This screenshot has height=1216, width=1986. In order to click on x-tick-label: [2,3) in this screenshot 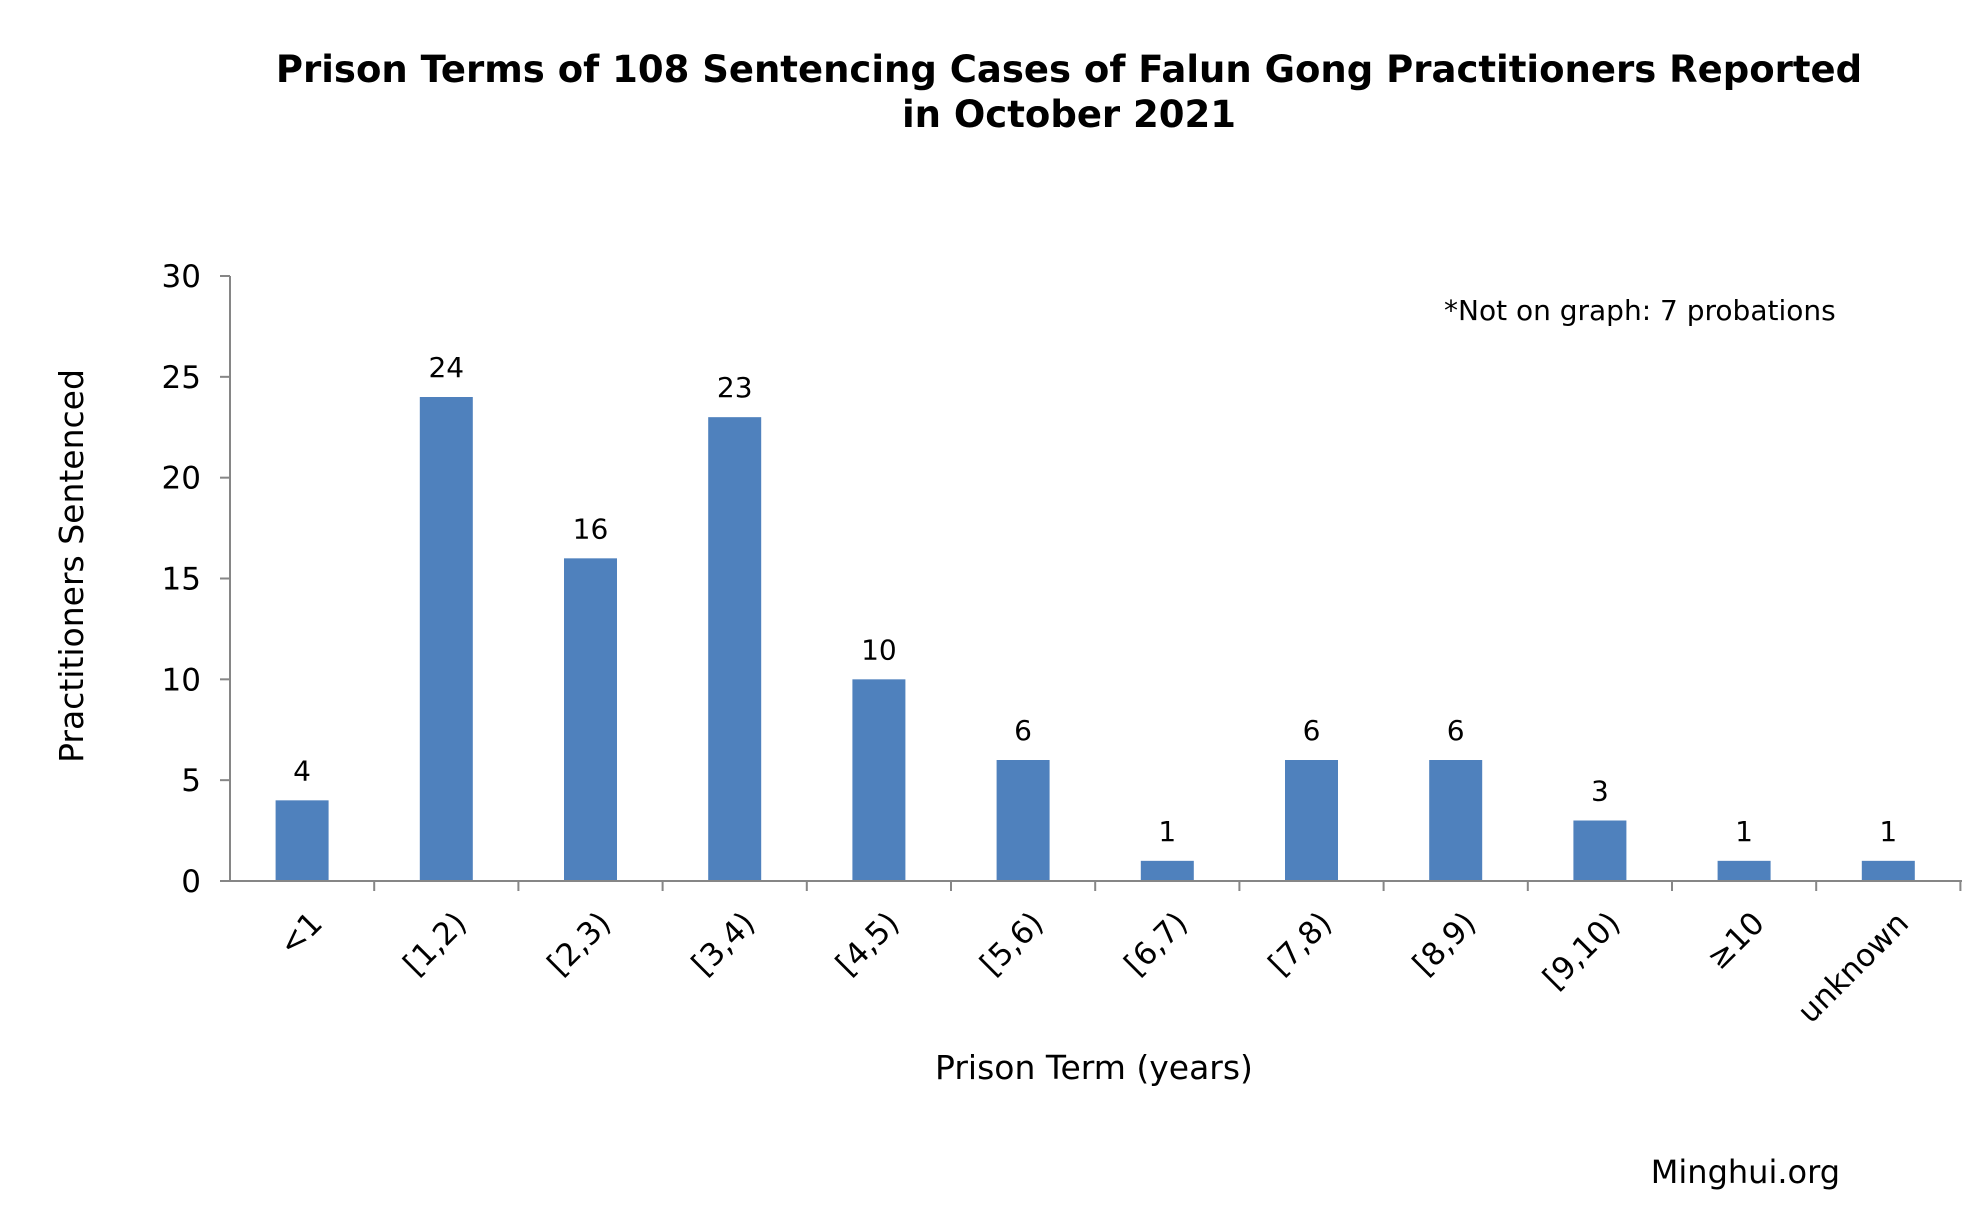, I will do `click(579, 943)`.